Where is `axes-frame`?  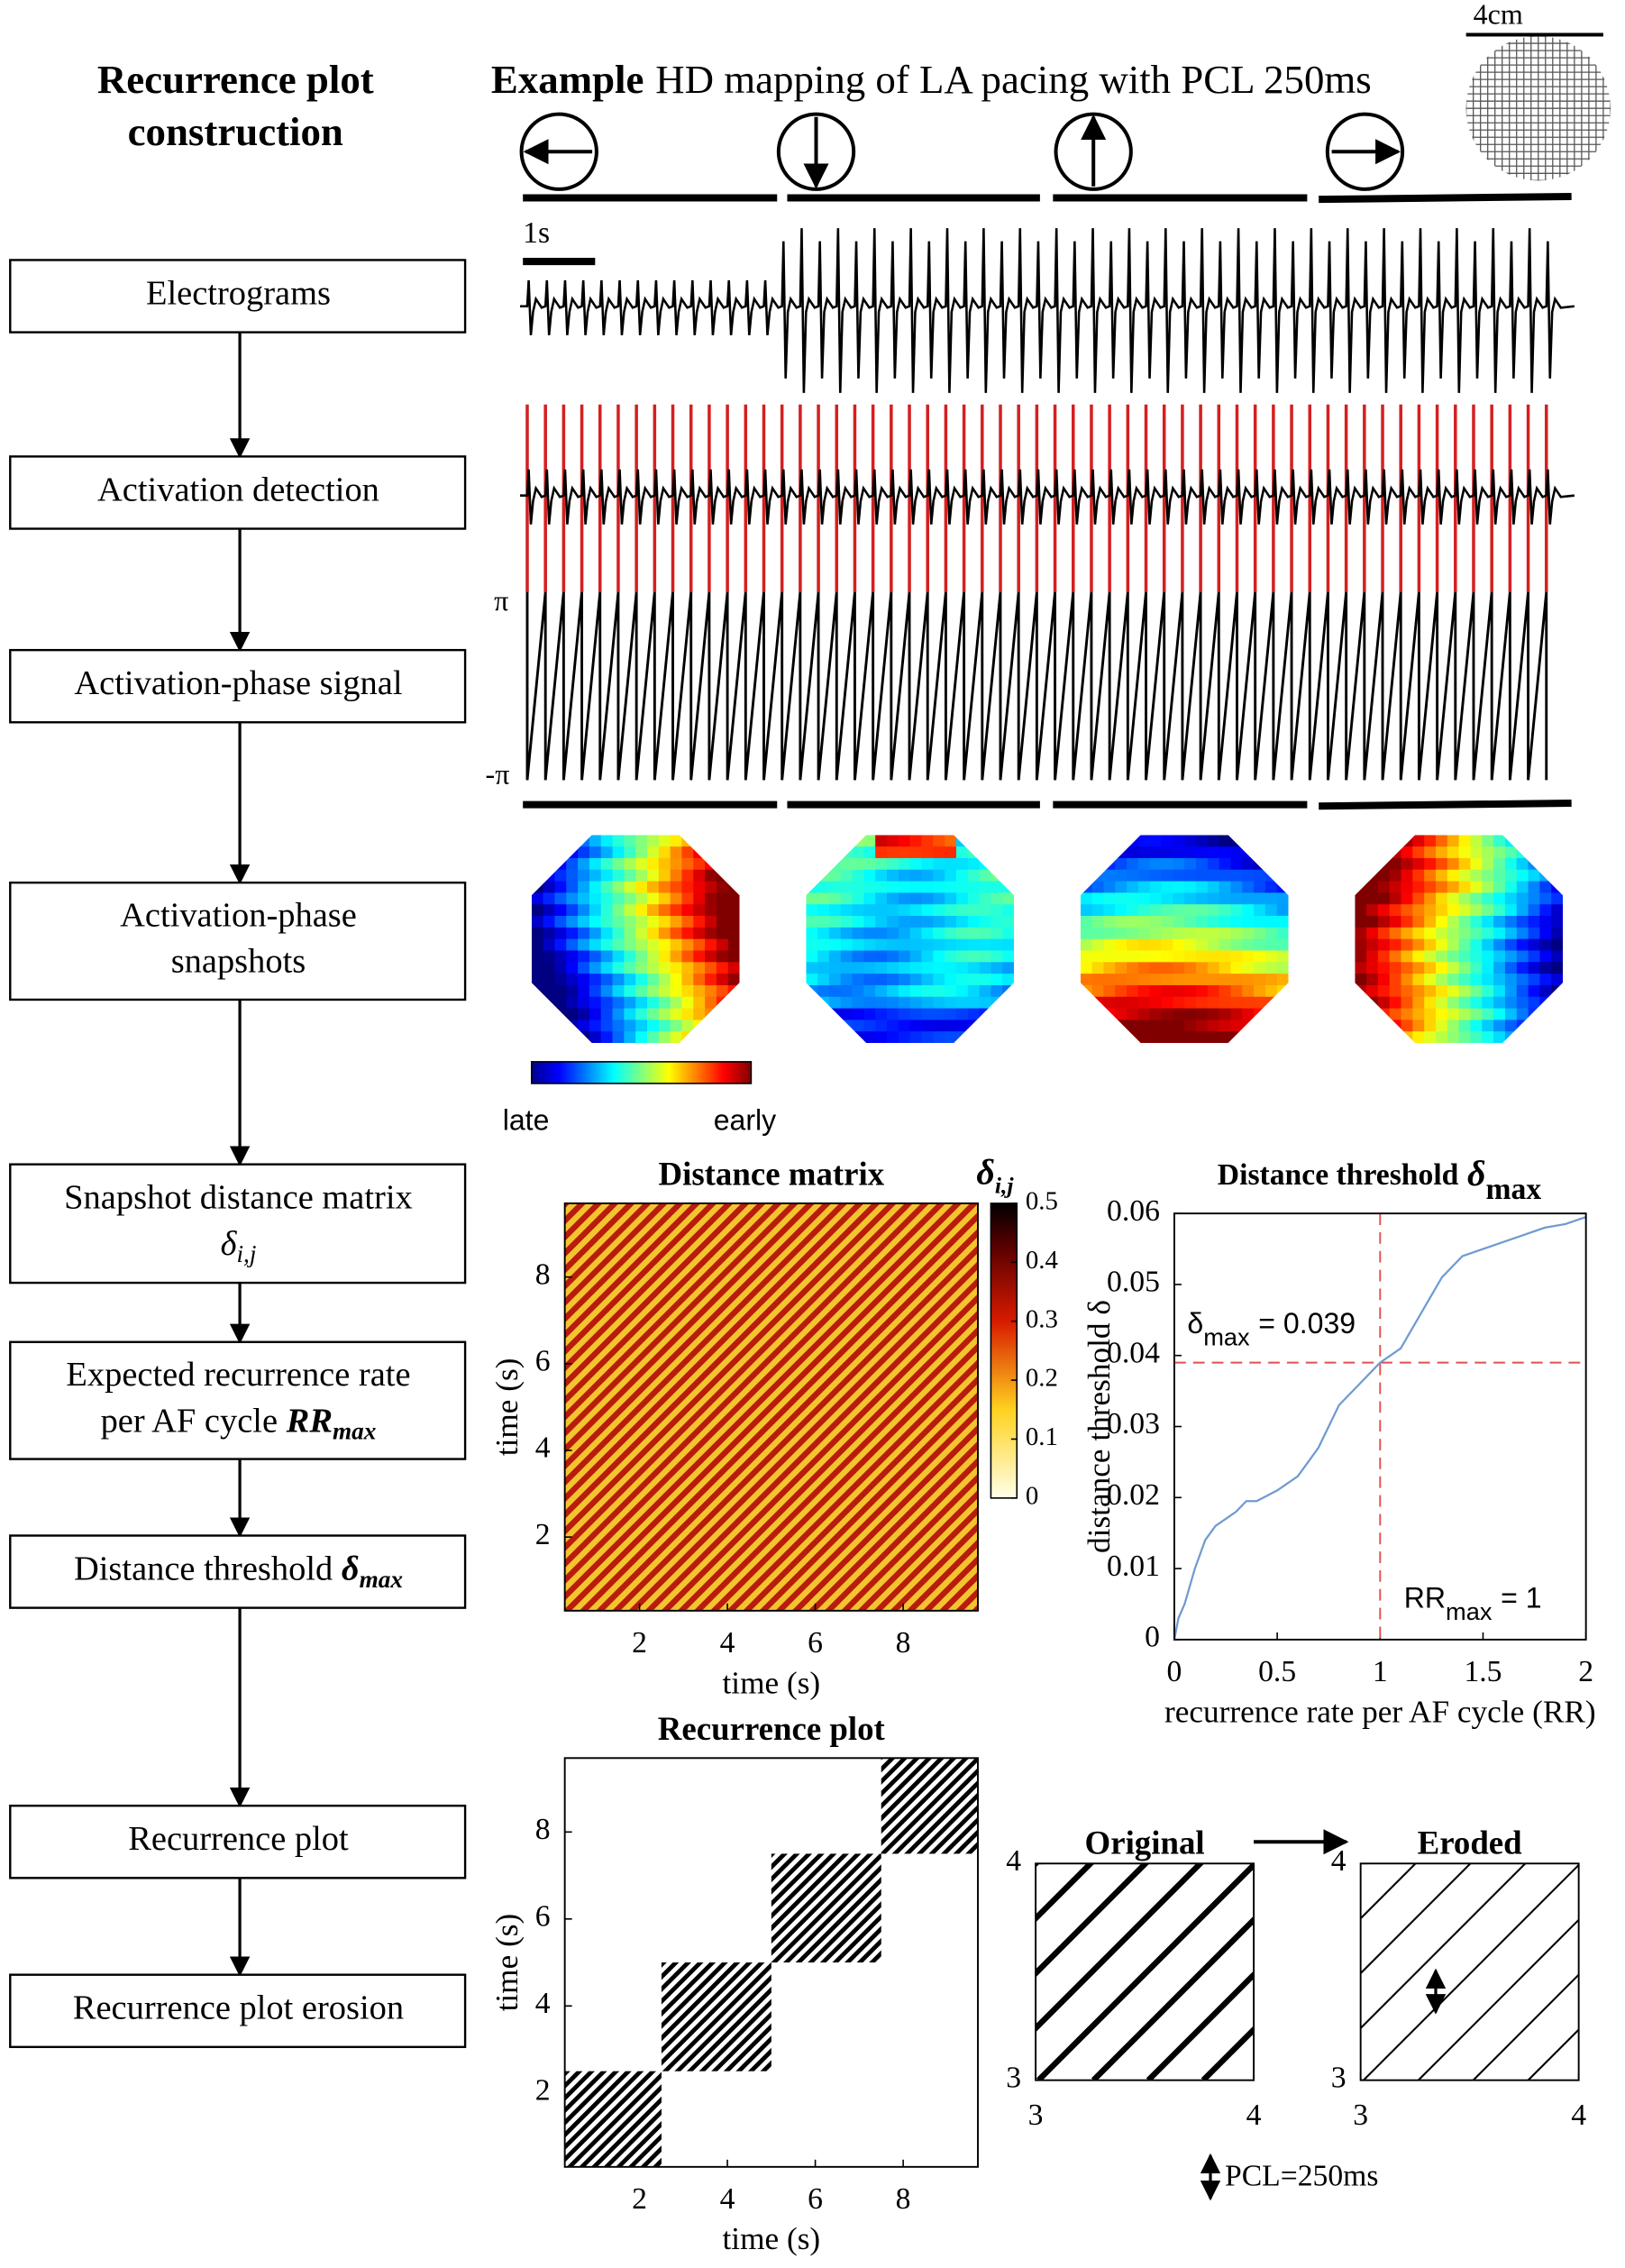
axes-frame is located at coordinates (1380, 1427).